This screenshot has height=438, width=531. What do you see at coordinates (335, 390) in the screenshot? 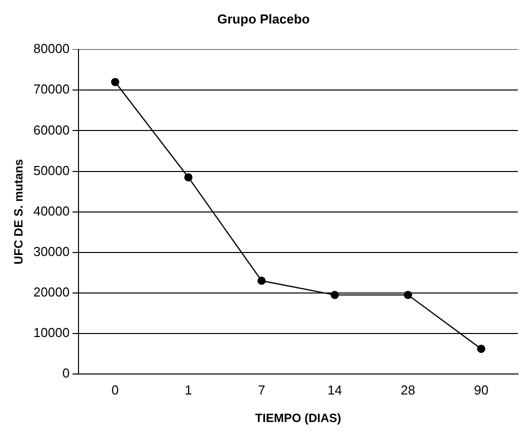
I see `x-tick-label: 14` at bounding box center [335, 390].